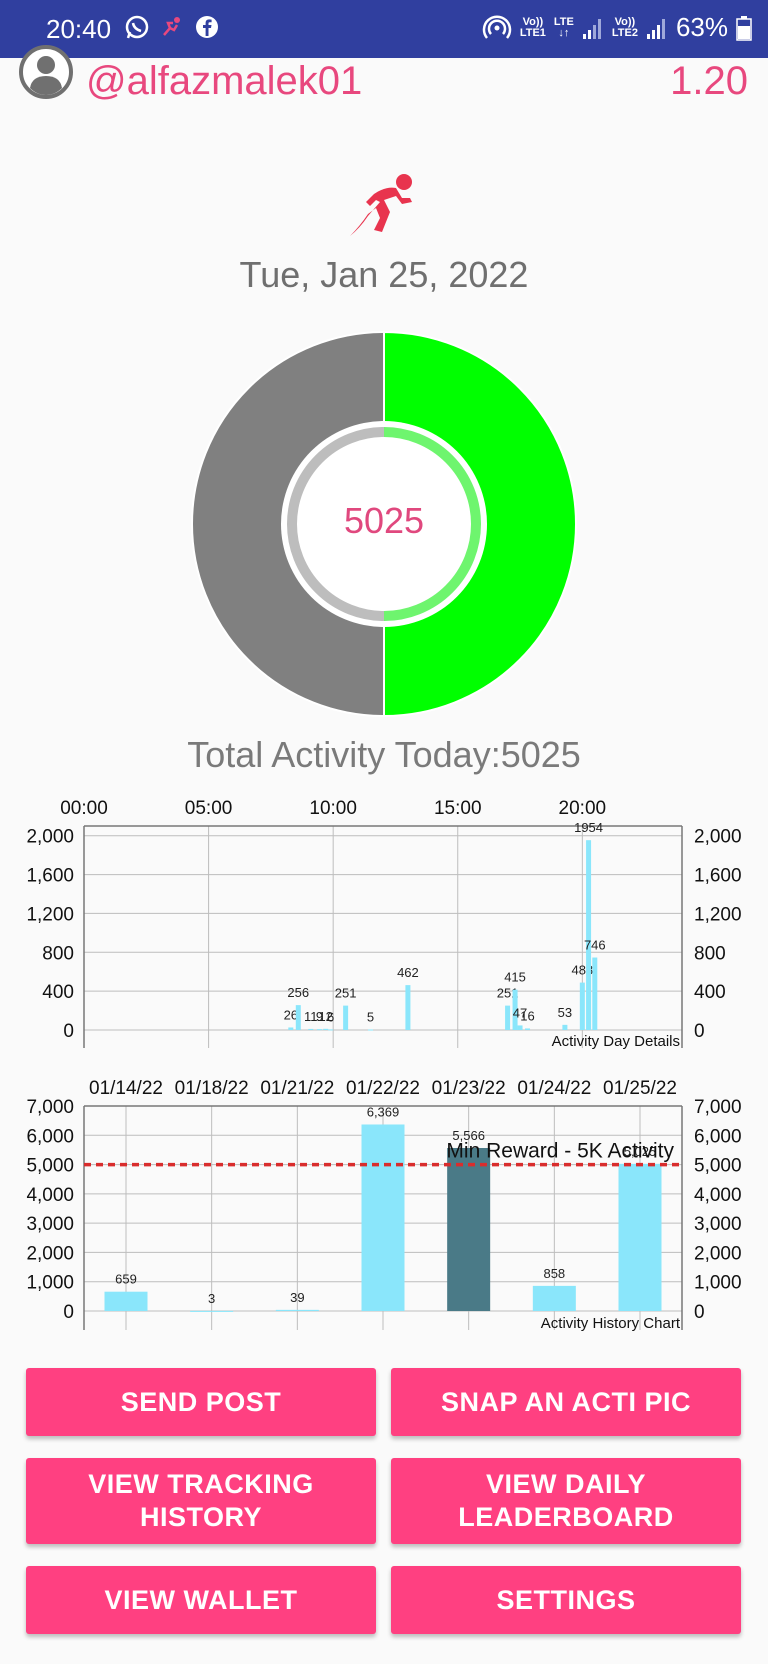 Image resolution: width=768 pixels, height=1664 pixels. What do you see at coordinates (211, 1298) in the screenshot?
I see `bar-value-label: 3` at bounding box center [211, 1298].